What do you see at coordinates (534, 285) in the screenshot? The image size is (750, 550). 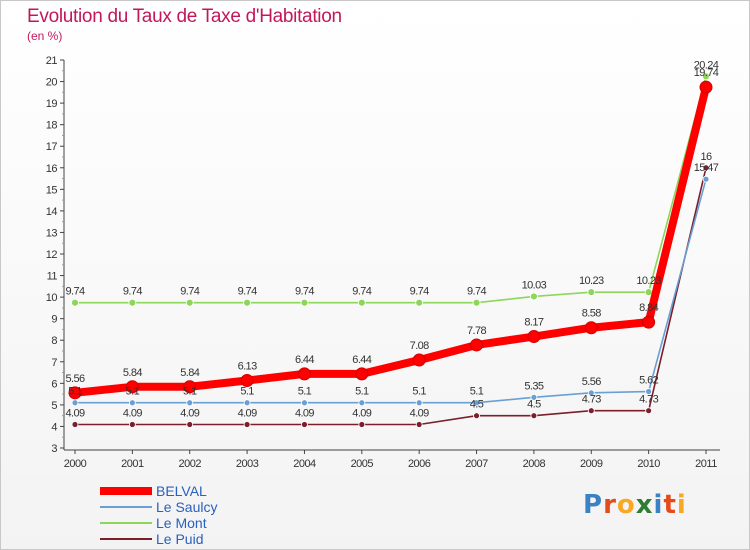 I see `data-label: 10.03` at bounding box center [534, 285].